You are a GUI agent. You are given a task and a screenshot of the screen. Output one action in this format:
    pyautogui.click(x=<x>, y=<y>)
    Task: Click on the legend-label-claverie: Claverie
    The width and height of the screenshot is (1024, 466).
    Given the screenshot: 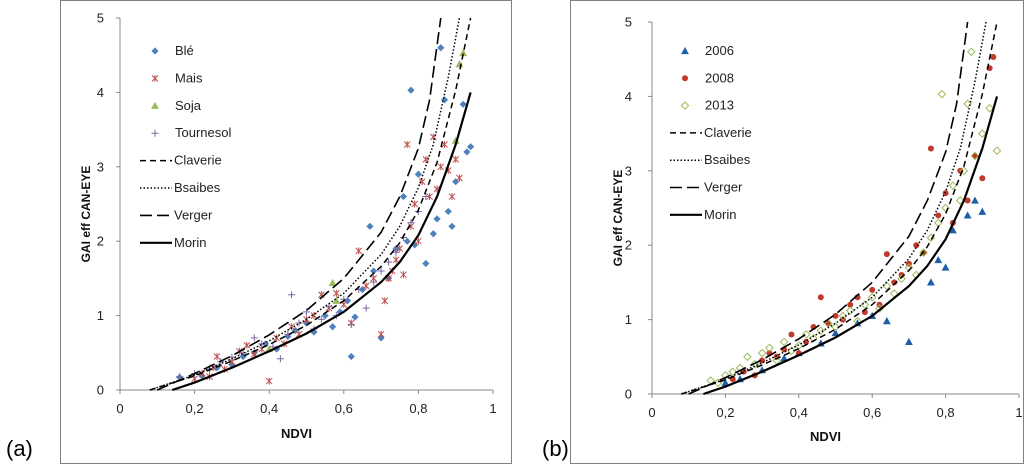 What is the action you would take?
    pyautogui.click(x=198, y=160)
    